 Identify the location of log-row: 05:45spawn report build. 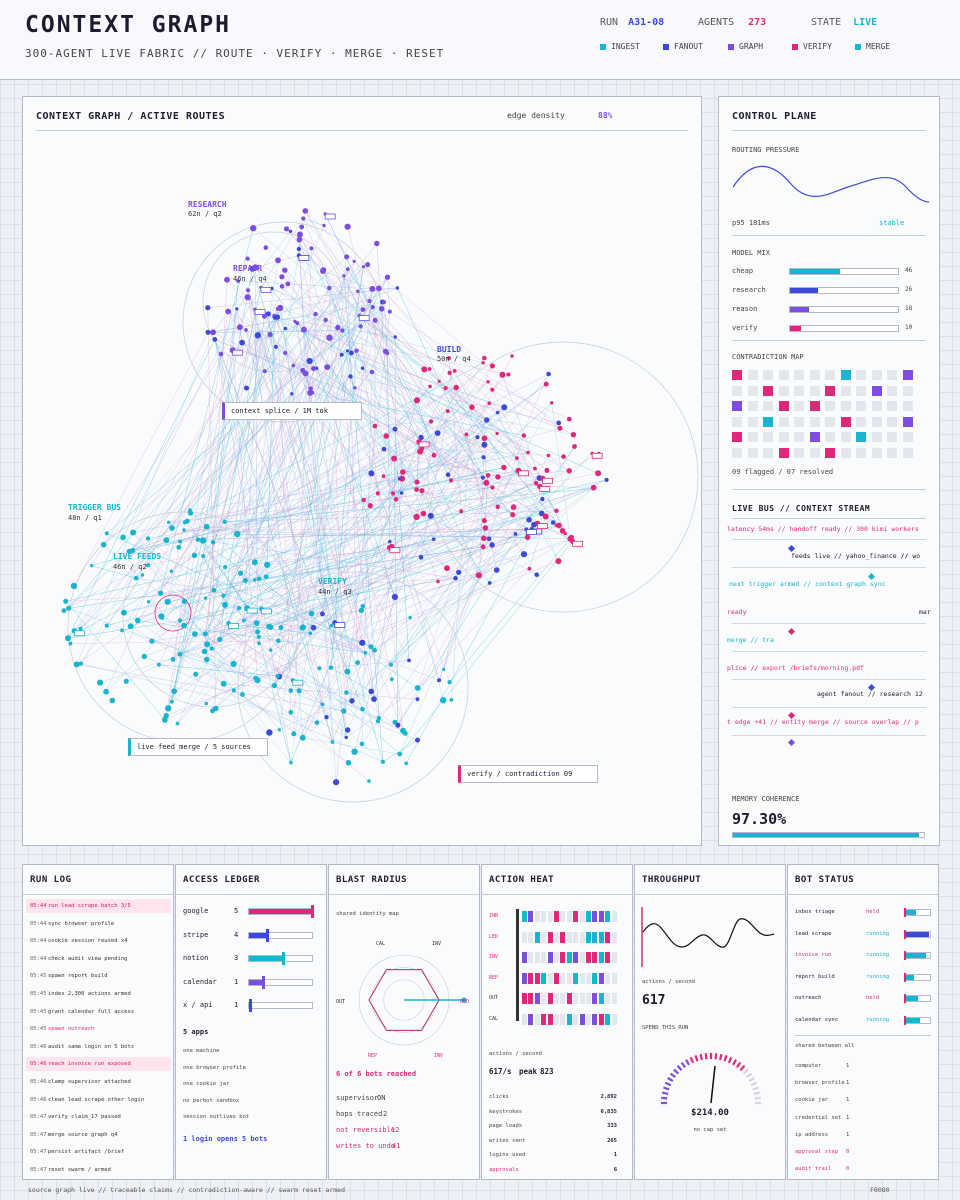
(98, 976).